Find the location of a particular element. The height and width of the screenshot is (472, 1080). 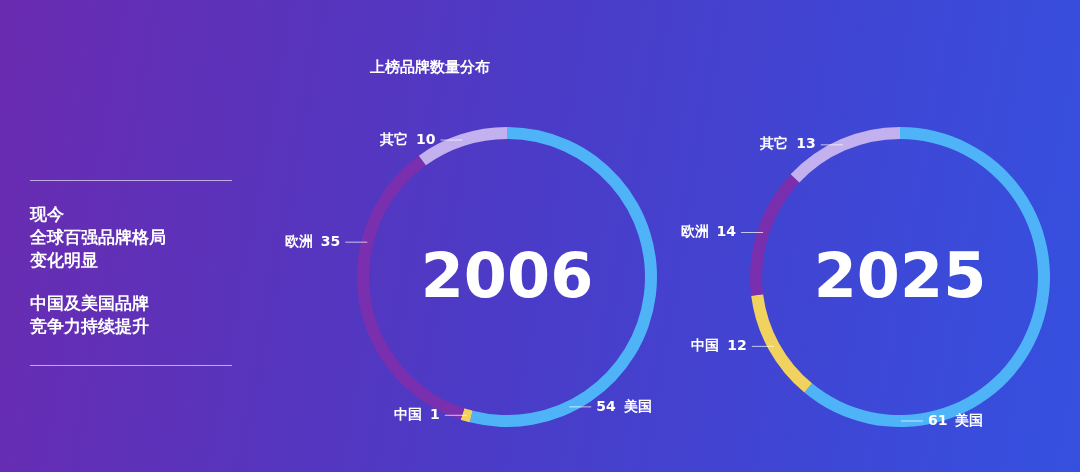

data-label: 14 is located at coordinates (726, 231).